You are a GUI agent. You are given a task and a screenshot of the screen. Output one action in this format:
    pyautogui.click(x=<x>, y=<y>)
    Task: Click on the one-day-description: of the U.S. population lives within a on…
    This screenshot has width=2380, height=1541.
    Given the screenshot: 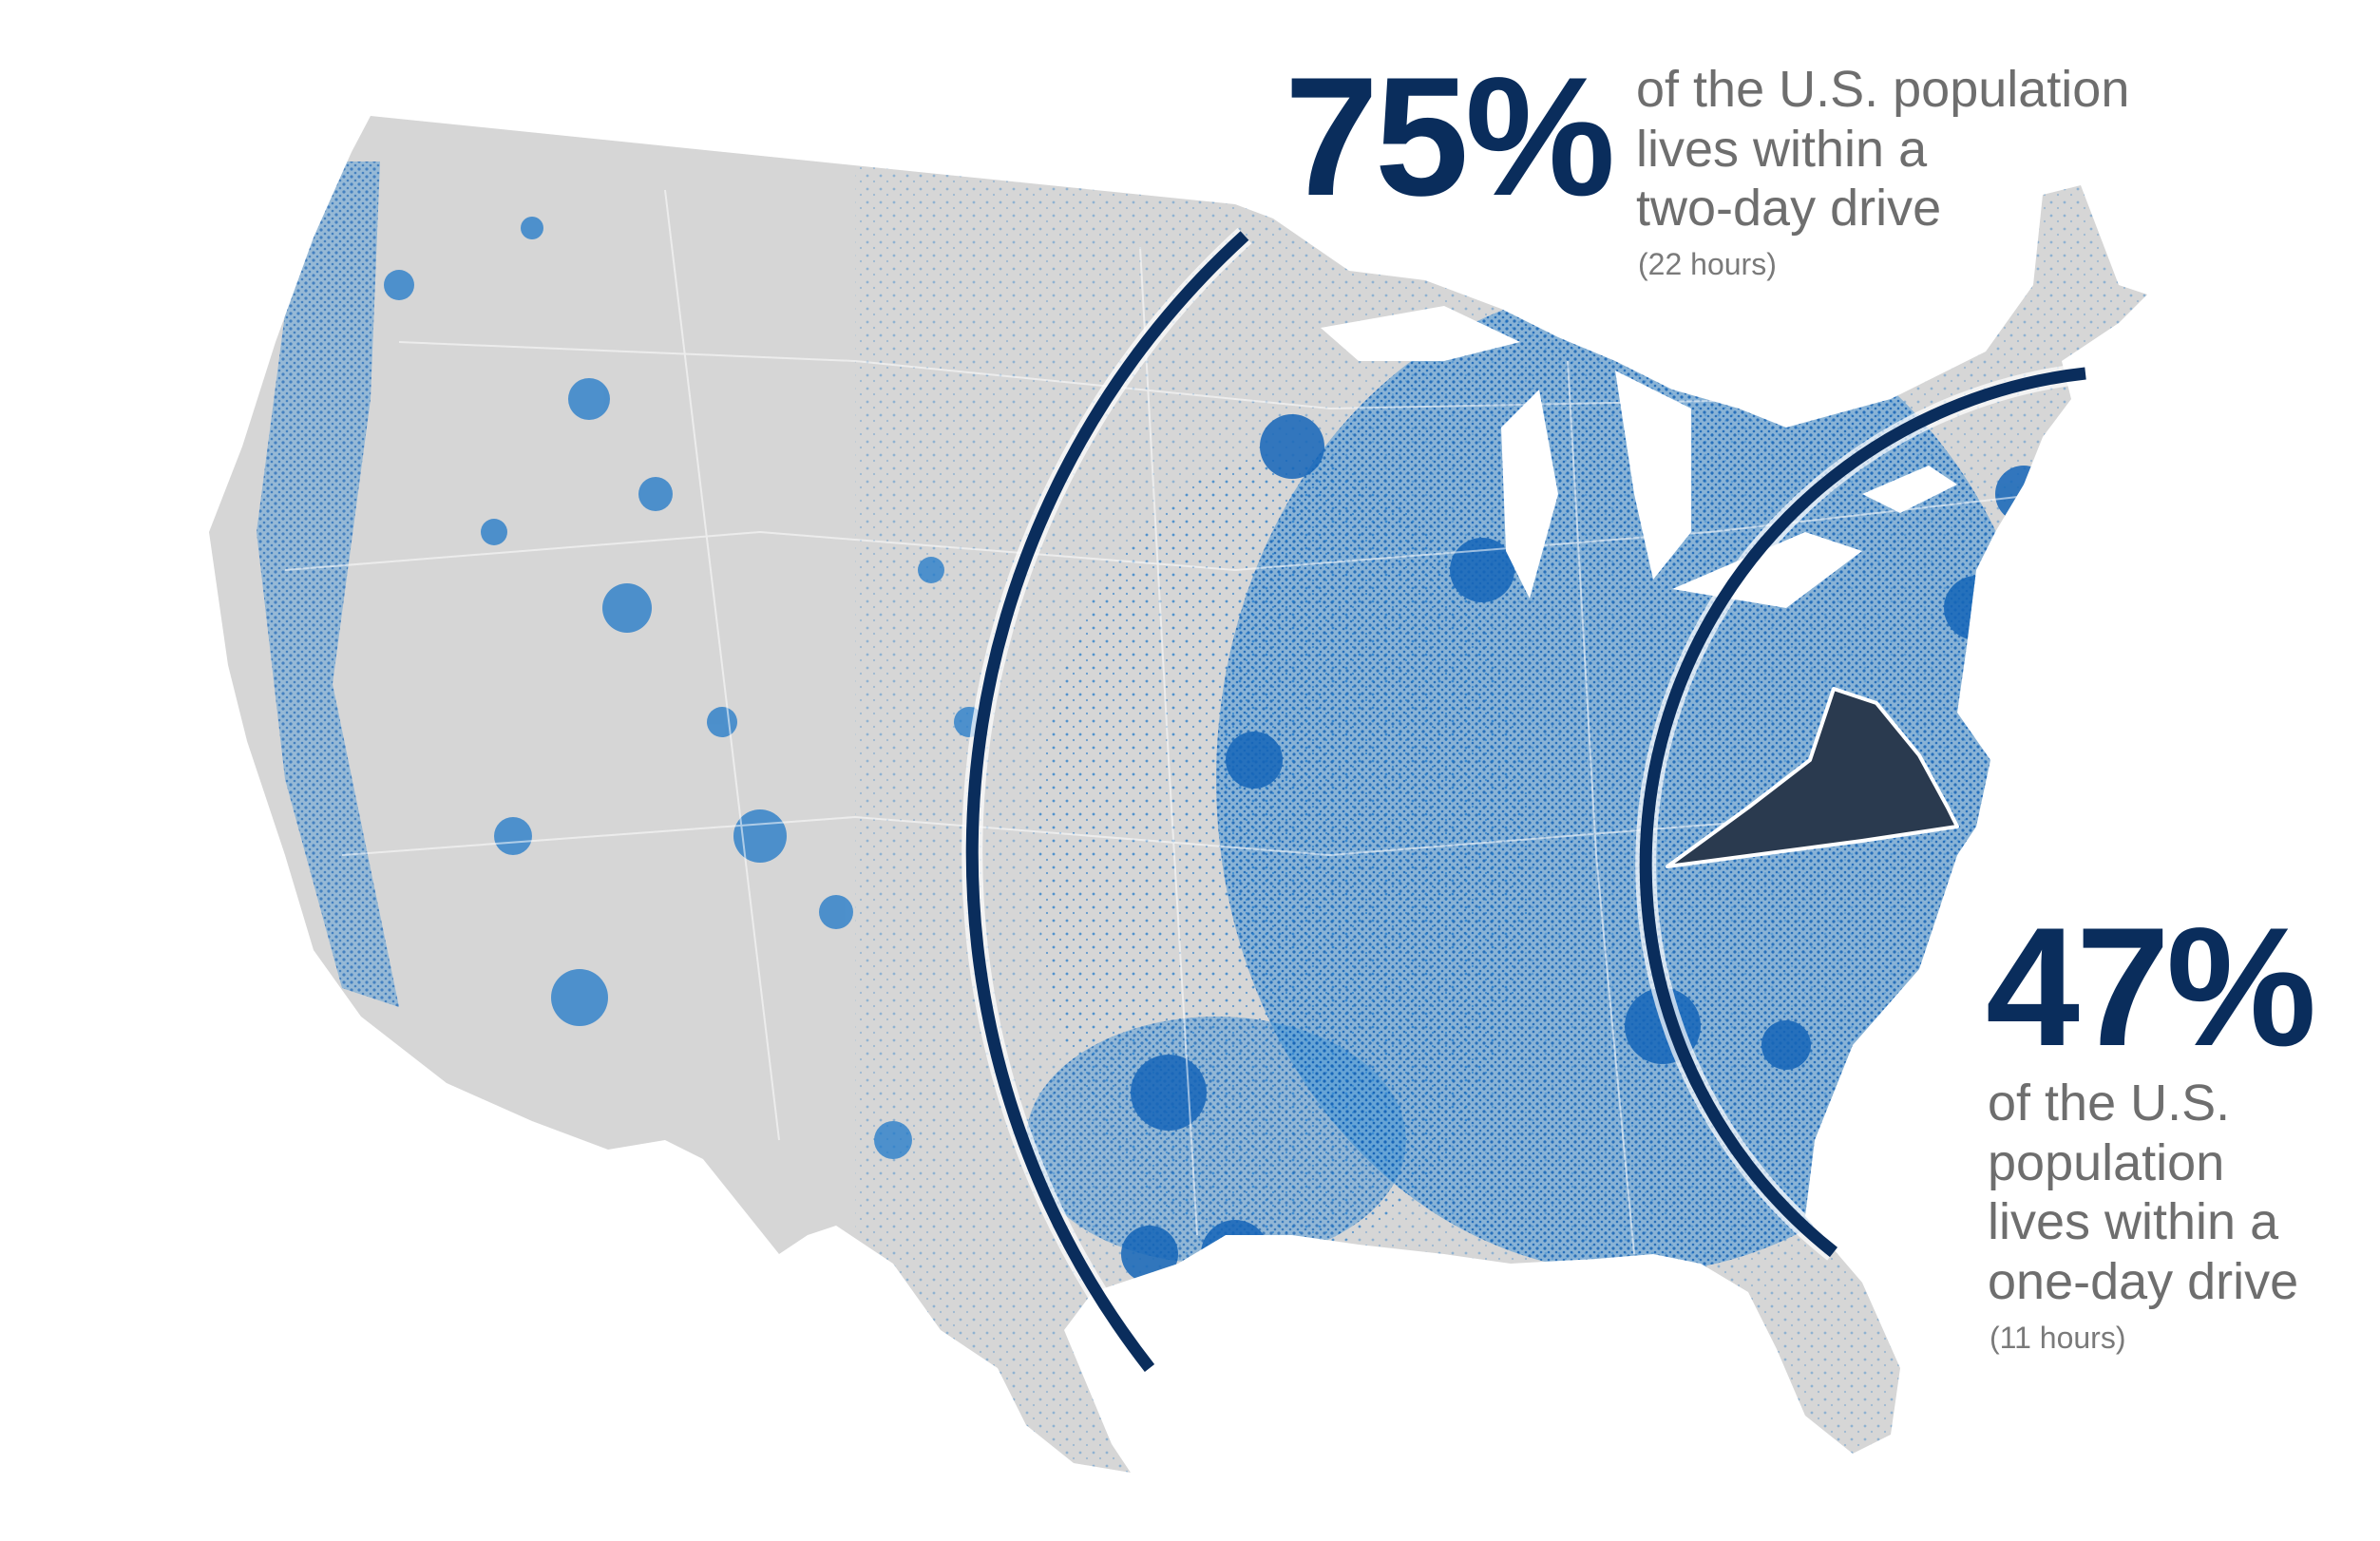 What is the action you would take?
    pyautogui.click(x=2143, y=1193)
    